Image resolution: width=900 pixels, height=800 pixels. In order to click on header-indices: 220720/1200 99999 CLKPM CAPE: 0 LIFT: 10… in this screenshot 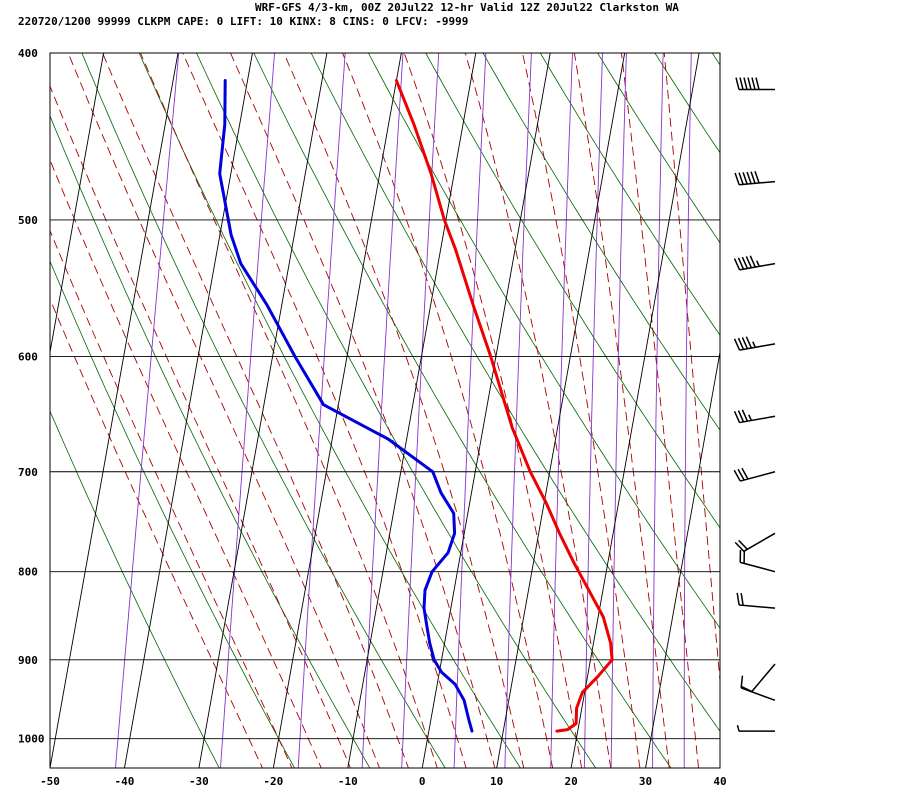, I will do `click(243, 21)`.